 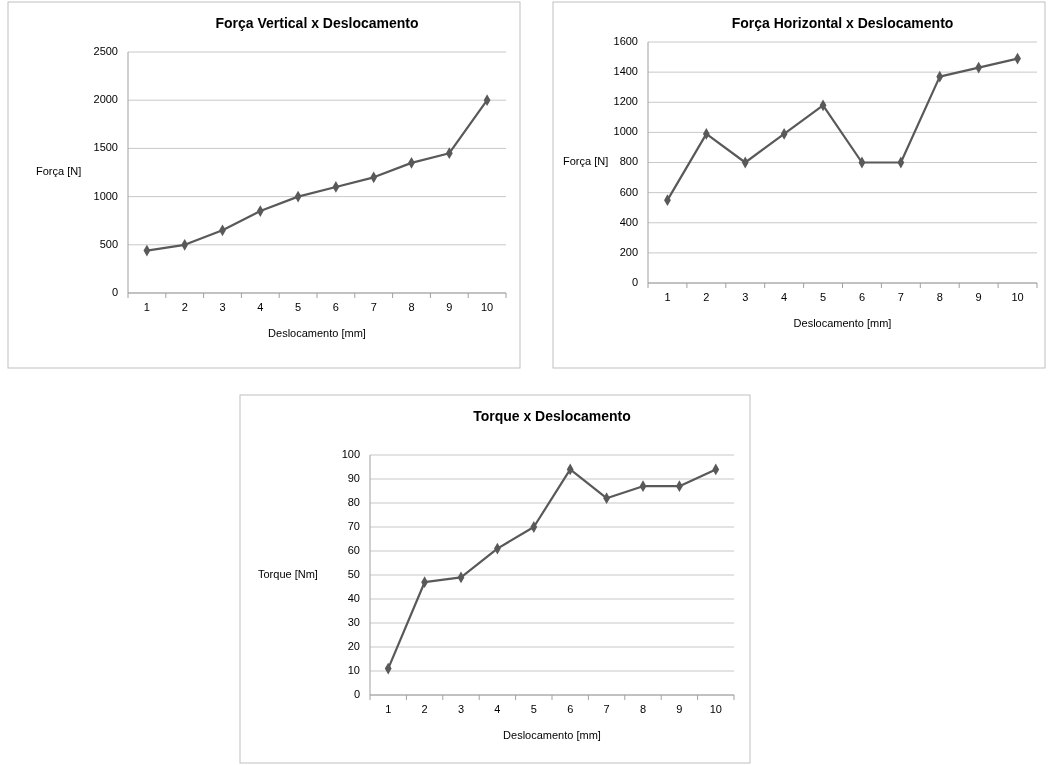 I want to click on y-tick-label: 70, so click(x=353, y=525).